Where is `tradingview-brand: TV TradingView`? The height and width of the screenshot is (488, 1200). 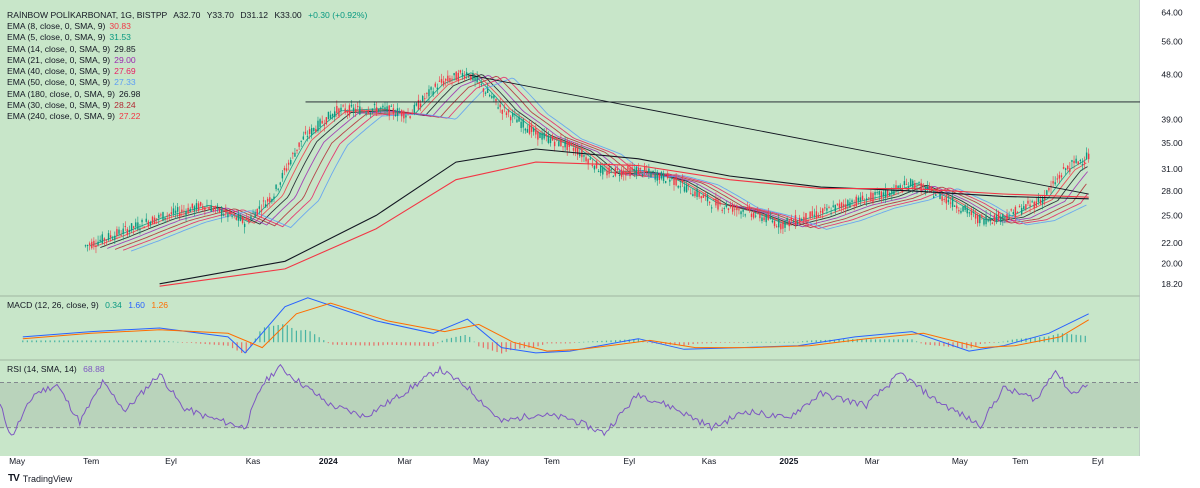
tradingview-brand: TV TradingView is located at coordinates (40, 478).